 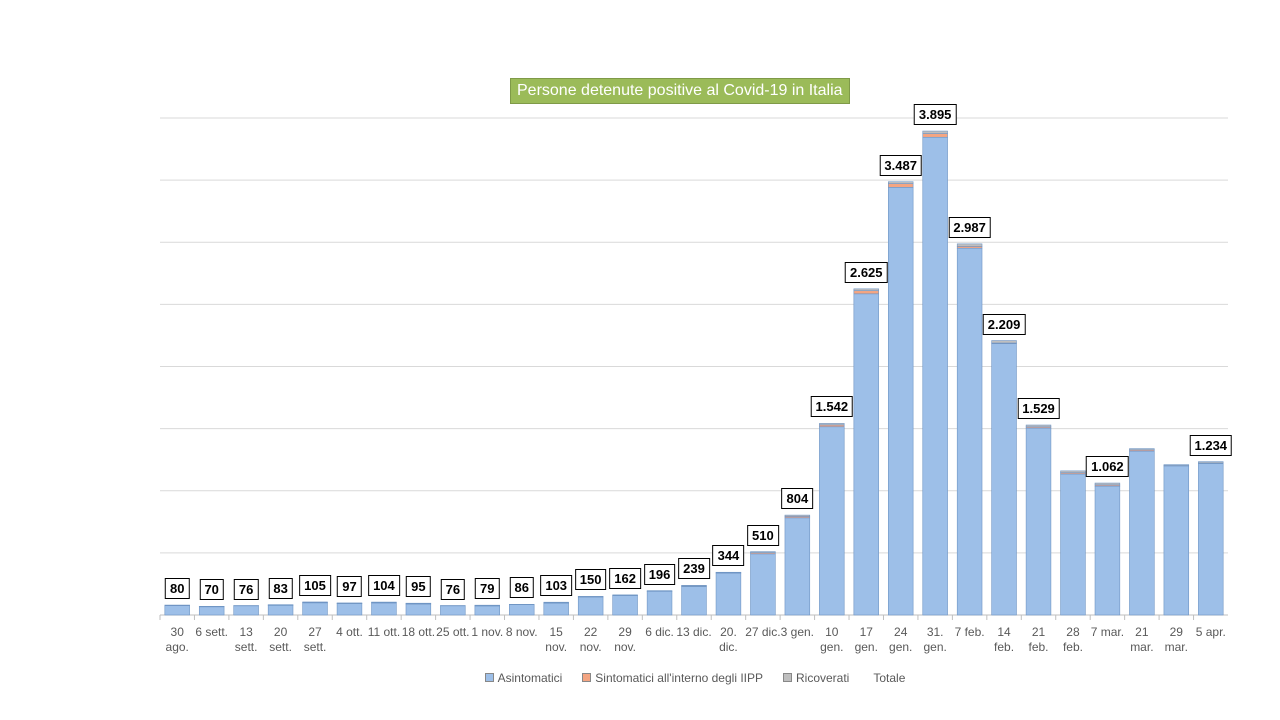 What do you see at coordinates (1038, 639) in the screenshot?
I see `x-tick-label: 21 feb.` at bounding box center [1038, 639].